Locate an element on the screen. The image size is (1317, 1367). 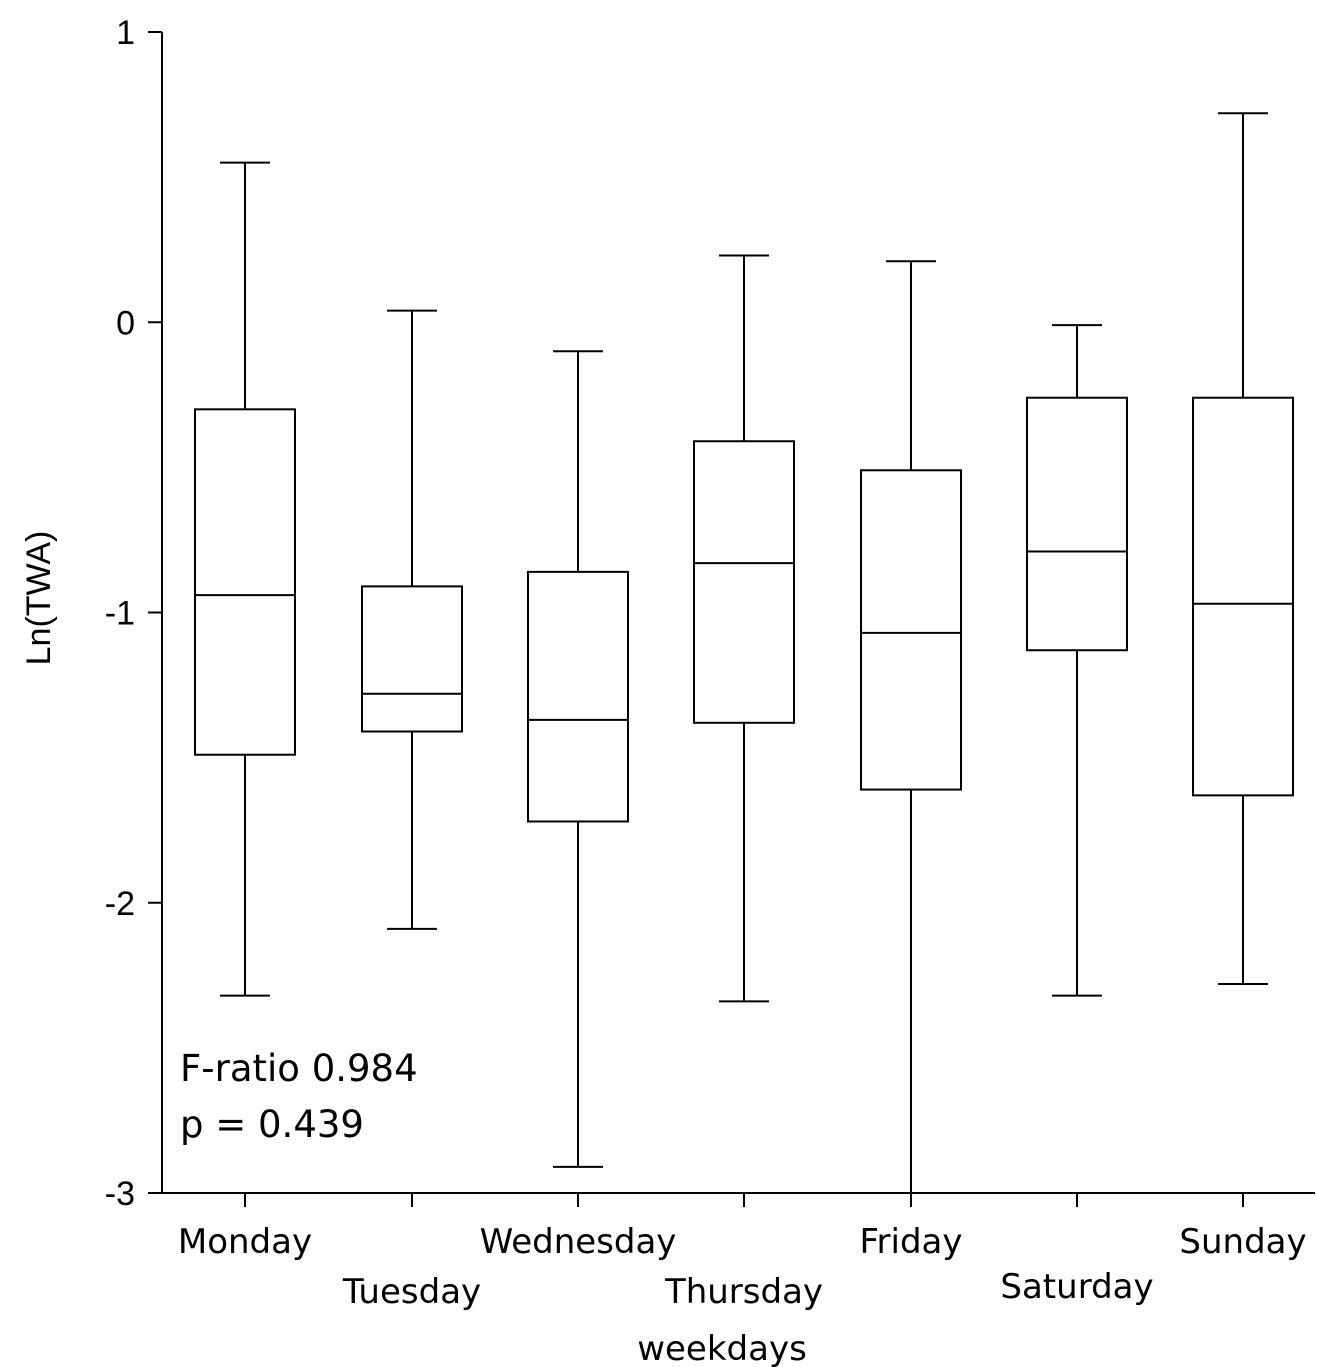
box-tuesday is located at coordinates (412, 619).